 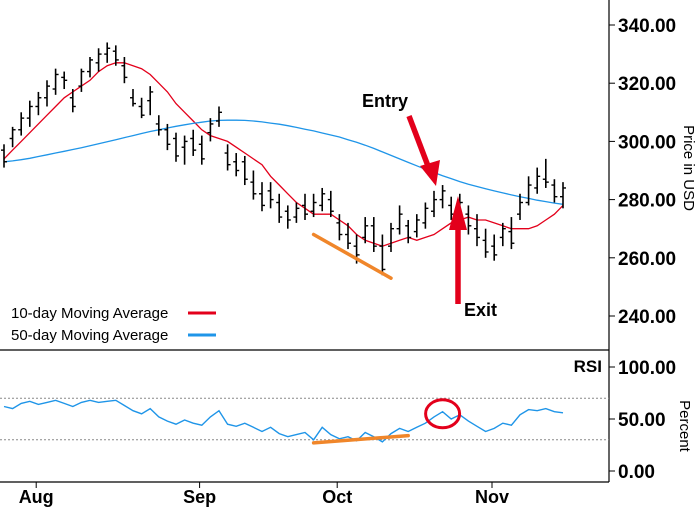 I want to click on rsi-y-ticks: 0.00 50.00 100.00, so click(x=642, y=420).